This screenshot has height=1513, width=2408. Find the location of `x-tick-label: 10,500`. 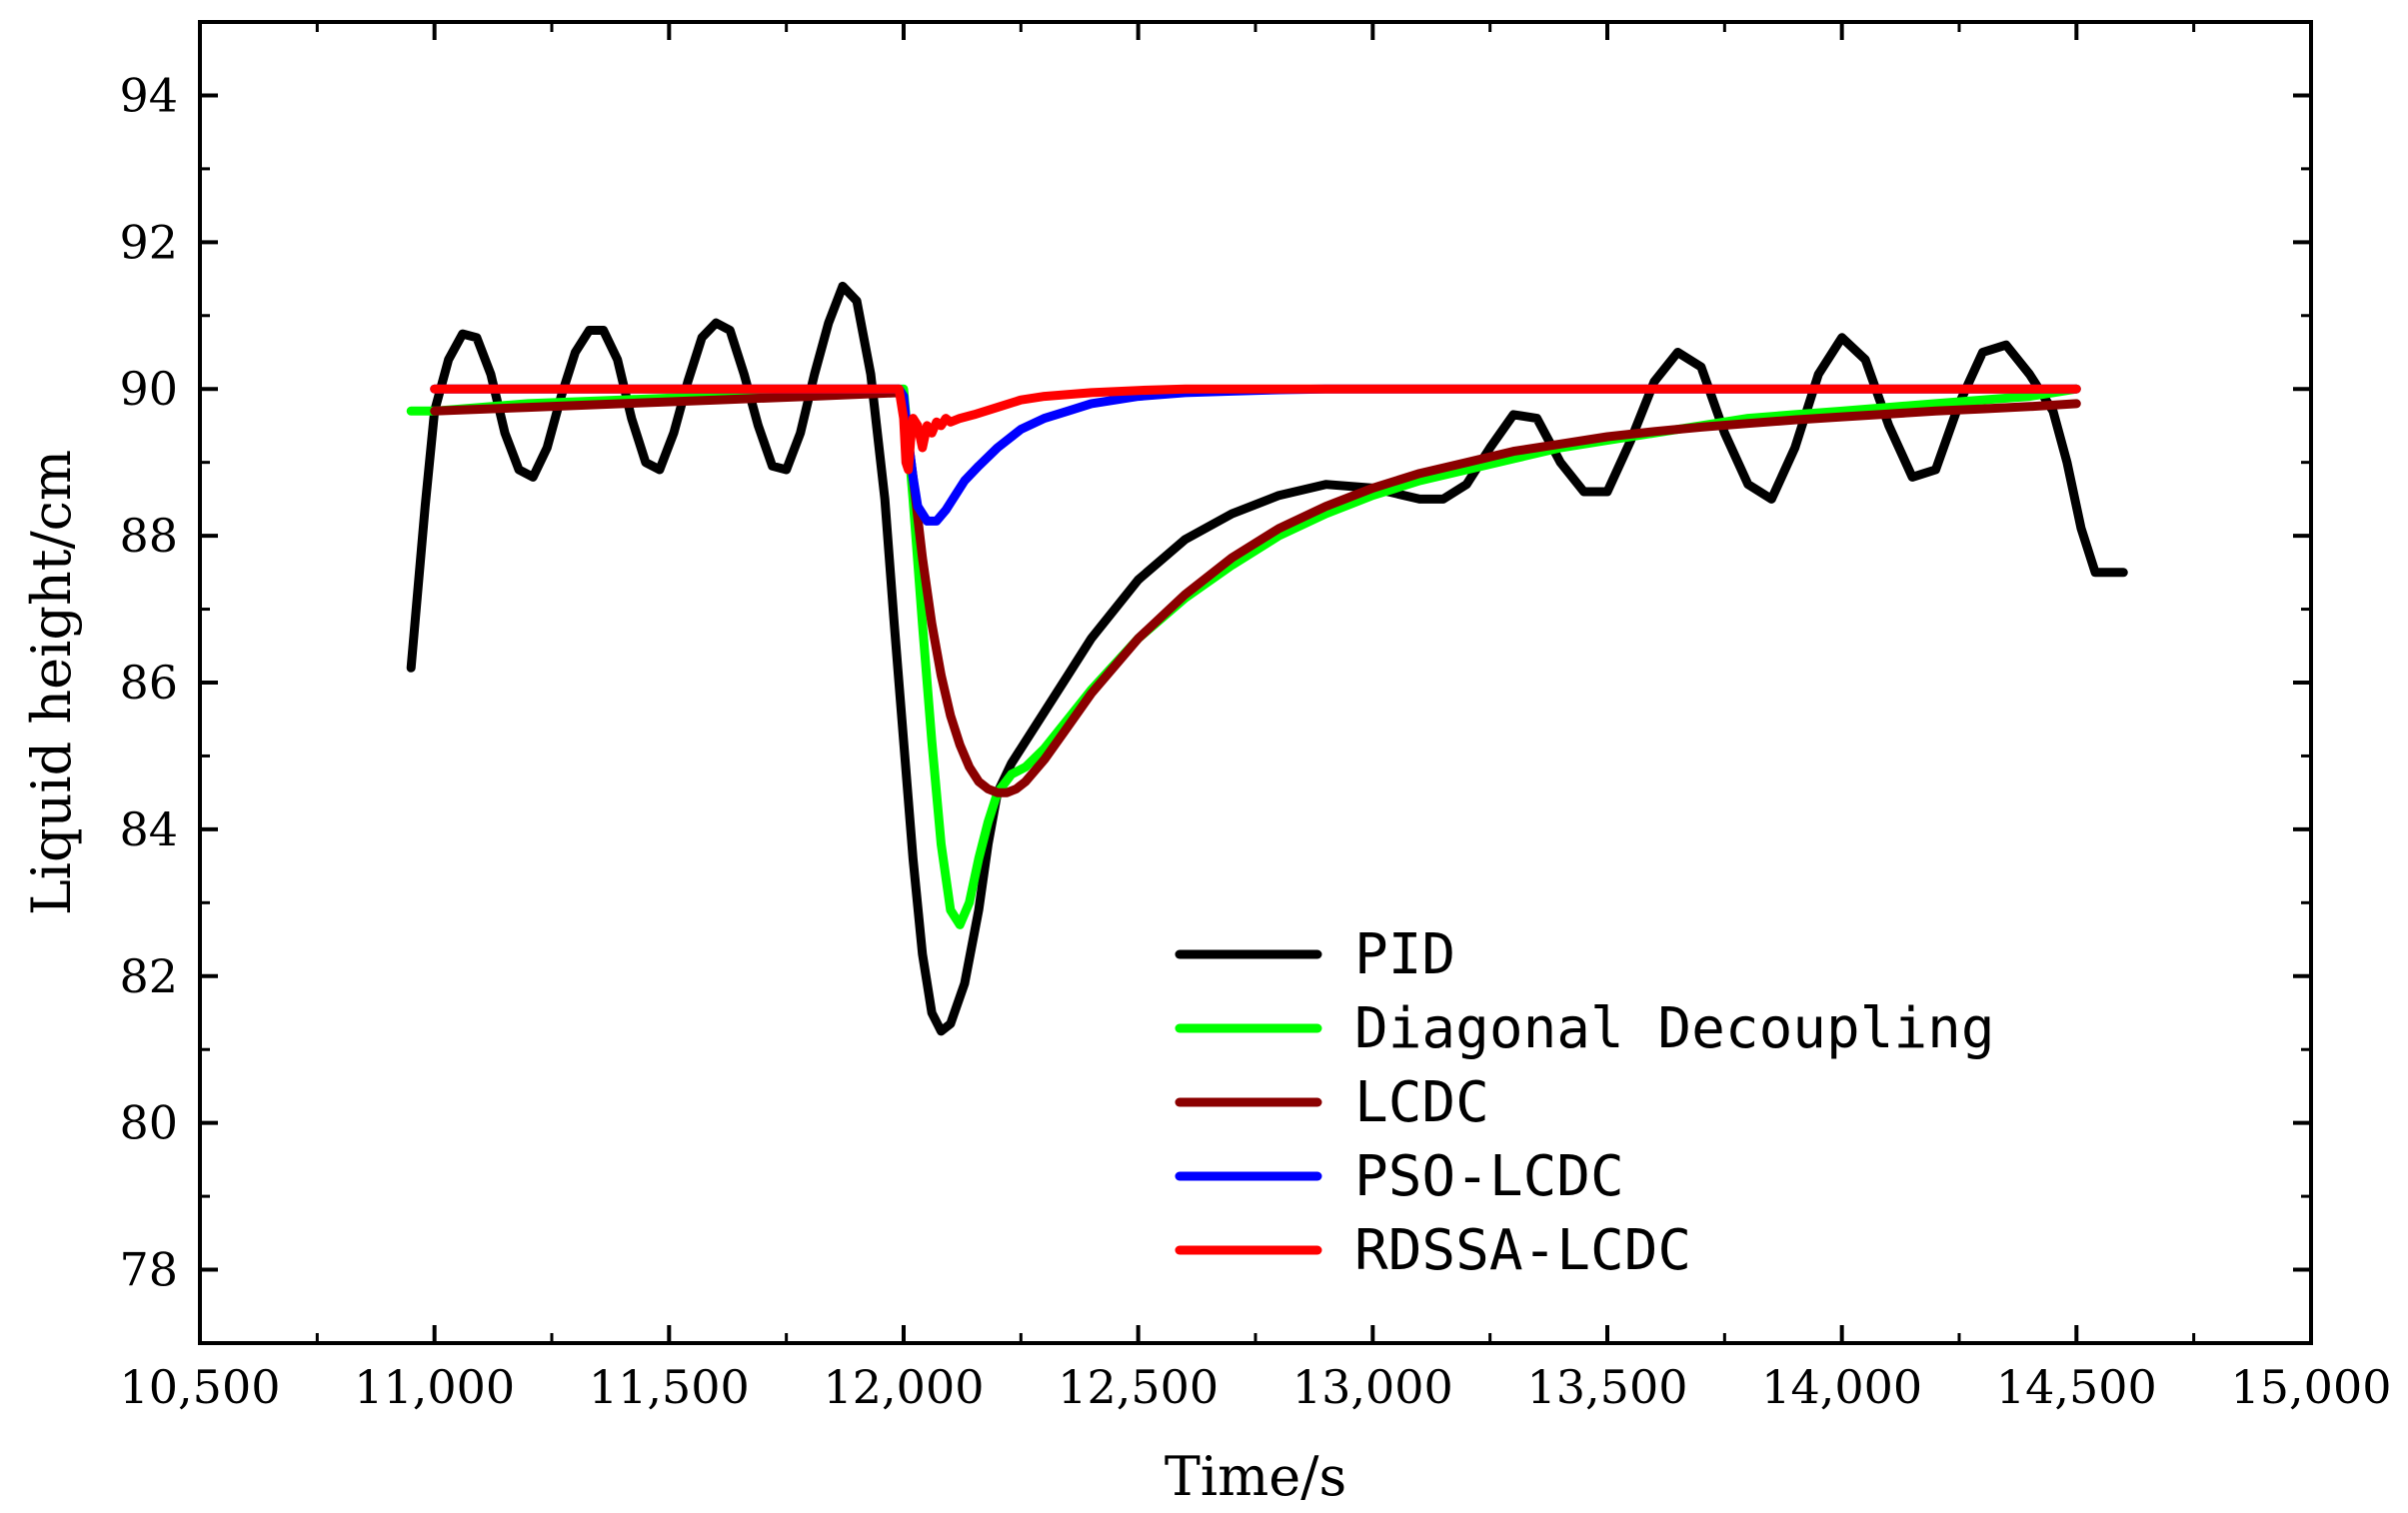

x-tick-label: 10,500 is located at coordinates (200, 1387).